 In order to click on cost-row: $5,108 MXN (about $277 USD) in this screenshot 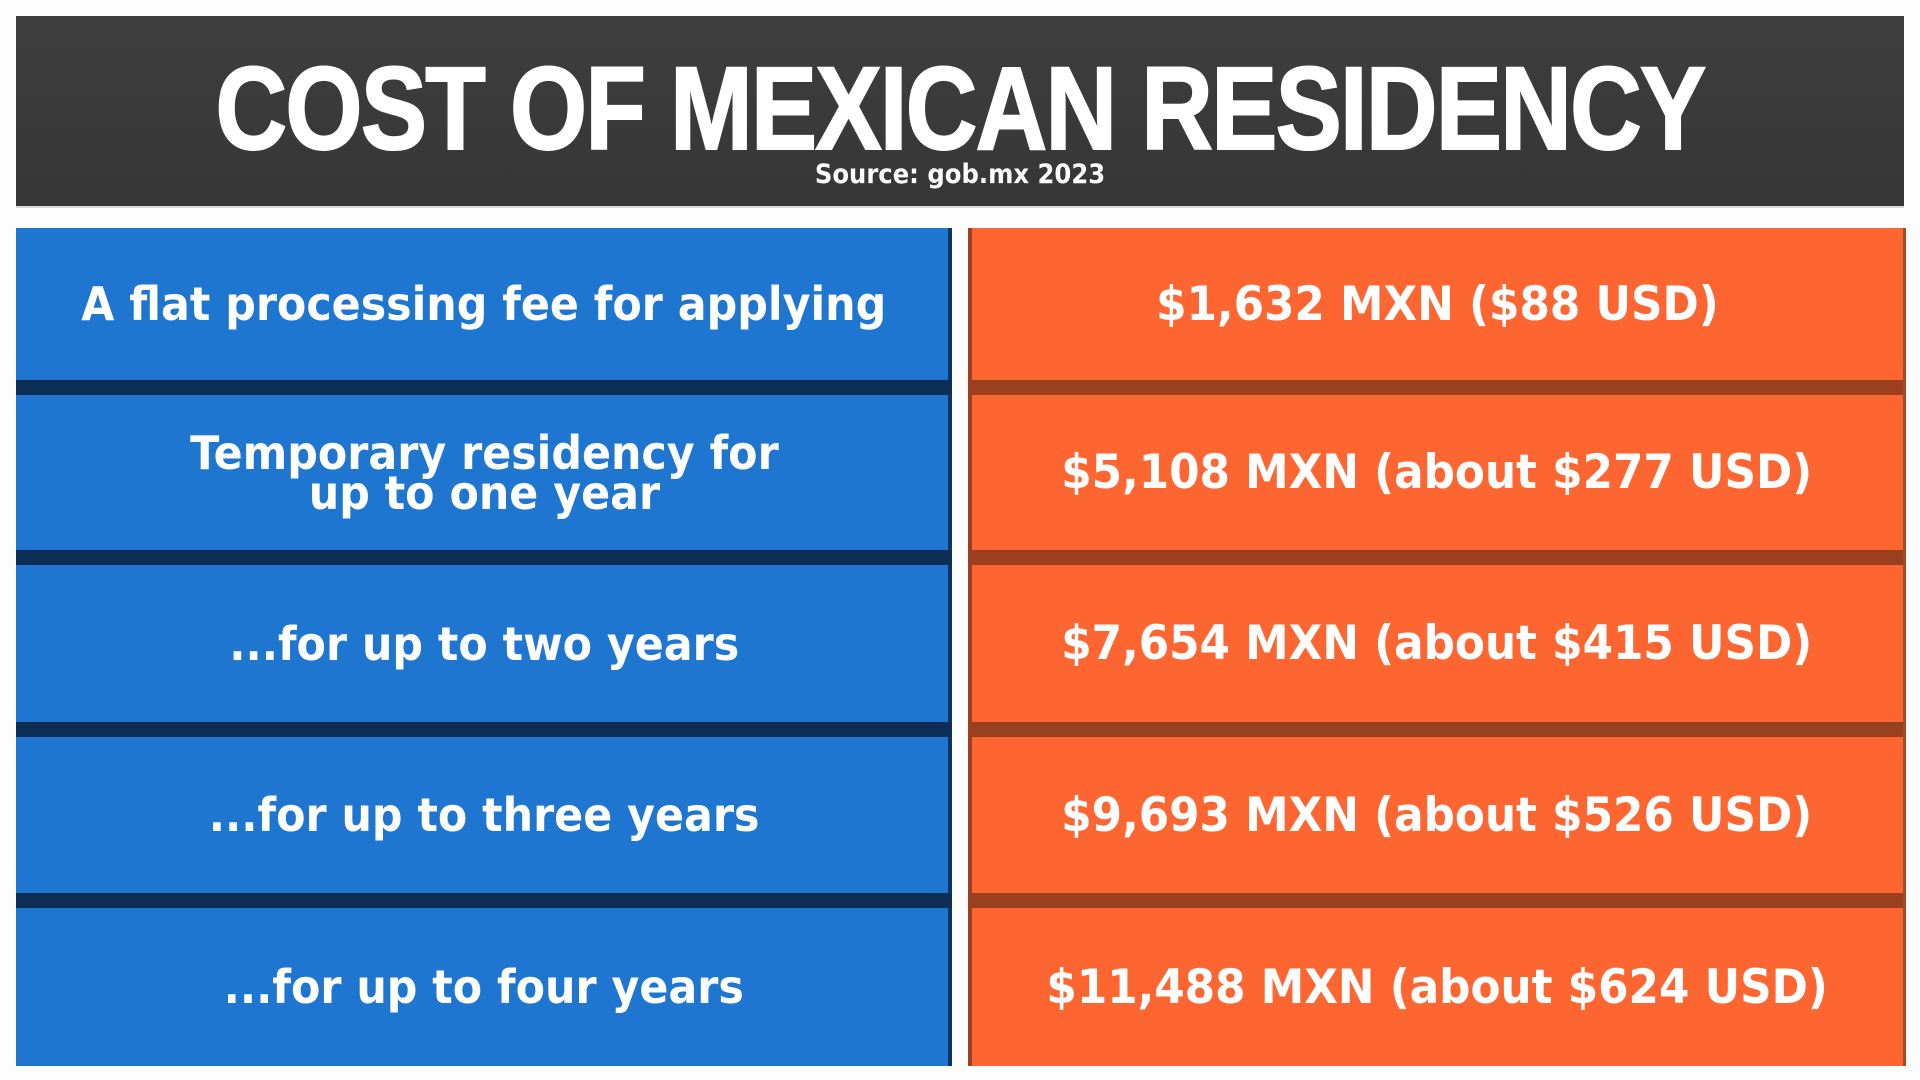, I will do `click(1437, 472)`.